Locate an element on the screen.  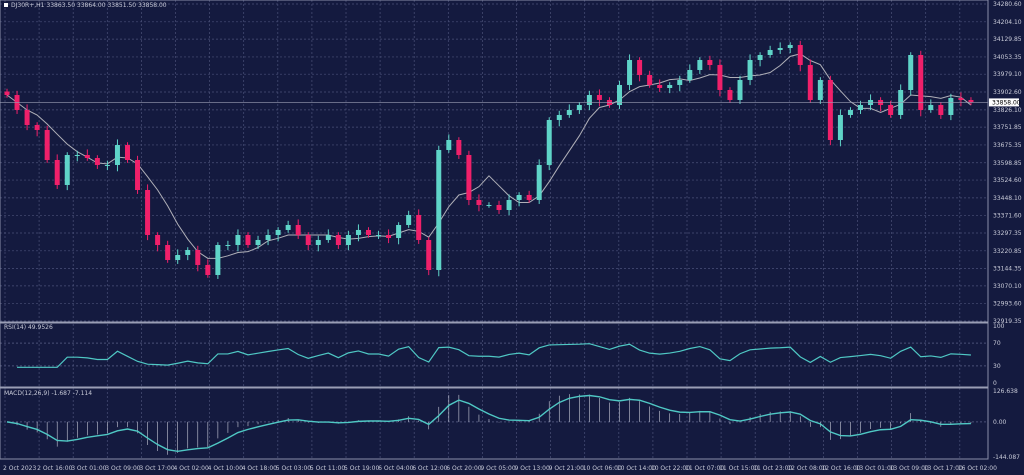
time-tick-label: 10 Oct 22:00 is located at coordinates (670, 468).